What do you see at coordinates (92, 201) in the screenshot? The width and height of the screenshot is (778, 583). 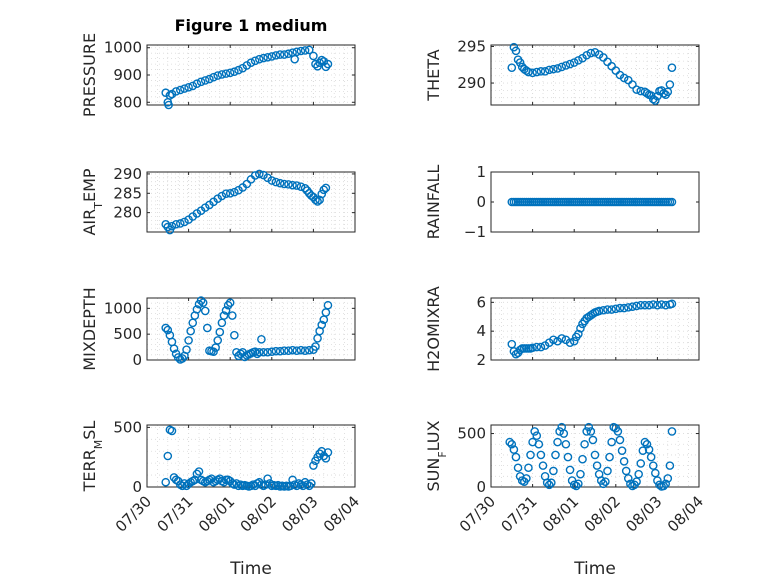 I see `y-axis-label: AIRTEMP` at bounding box center [92, 201].